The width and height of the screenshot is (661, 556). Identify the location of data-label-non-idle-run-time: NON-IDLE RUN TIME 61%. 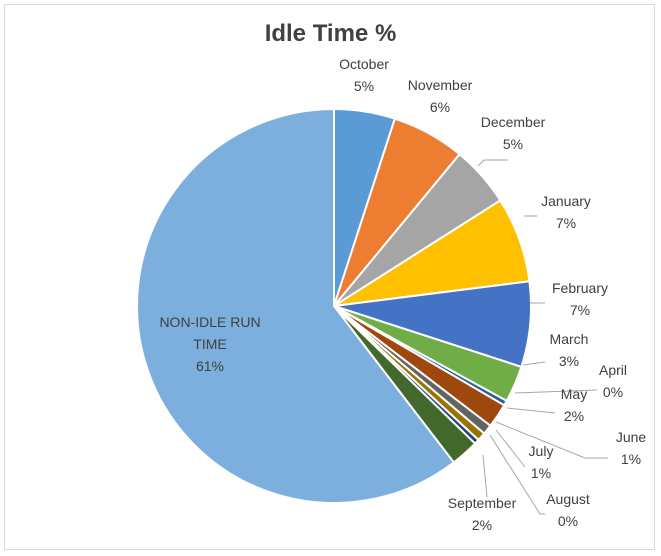
(209, 344).